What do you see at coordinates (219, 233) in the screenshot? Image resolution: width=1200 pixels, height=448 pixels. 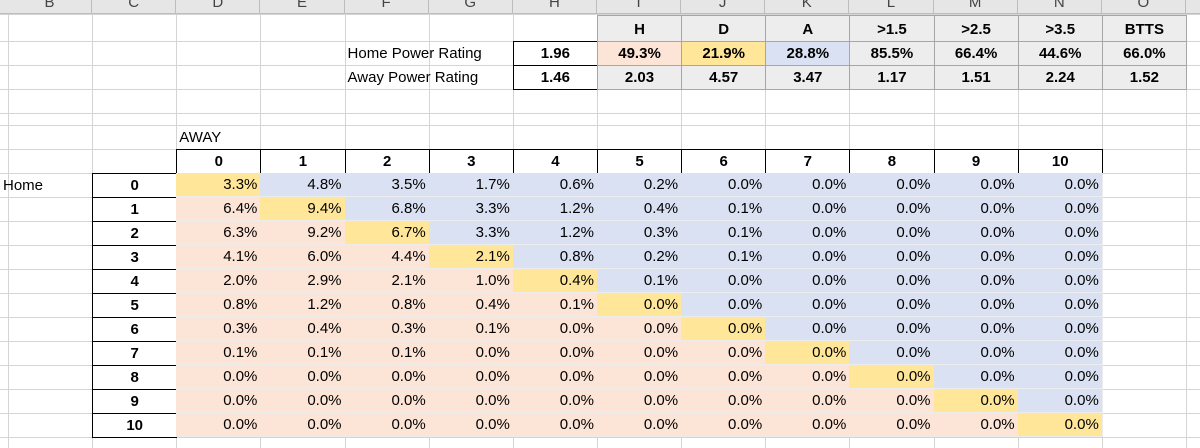 I see `score-probability: 6.3%` at bounding box center [219, 233].